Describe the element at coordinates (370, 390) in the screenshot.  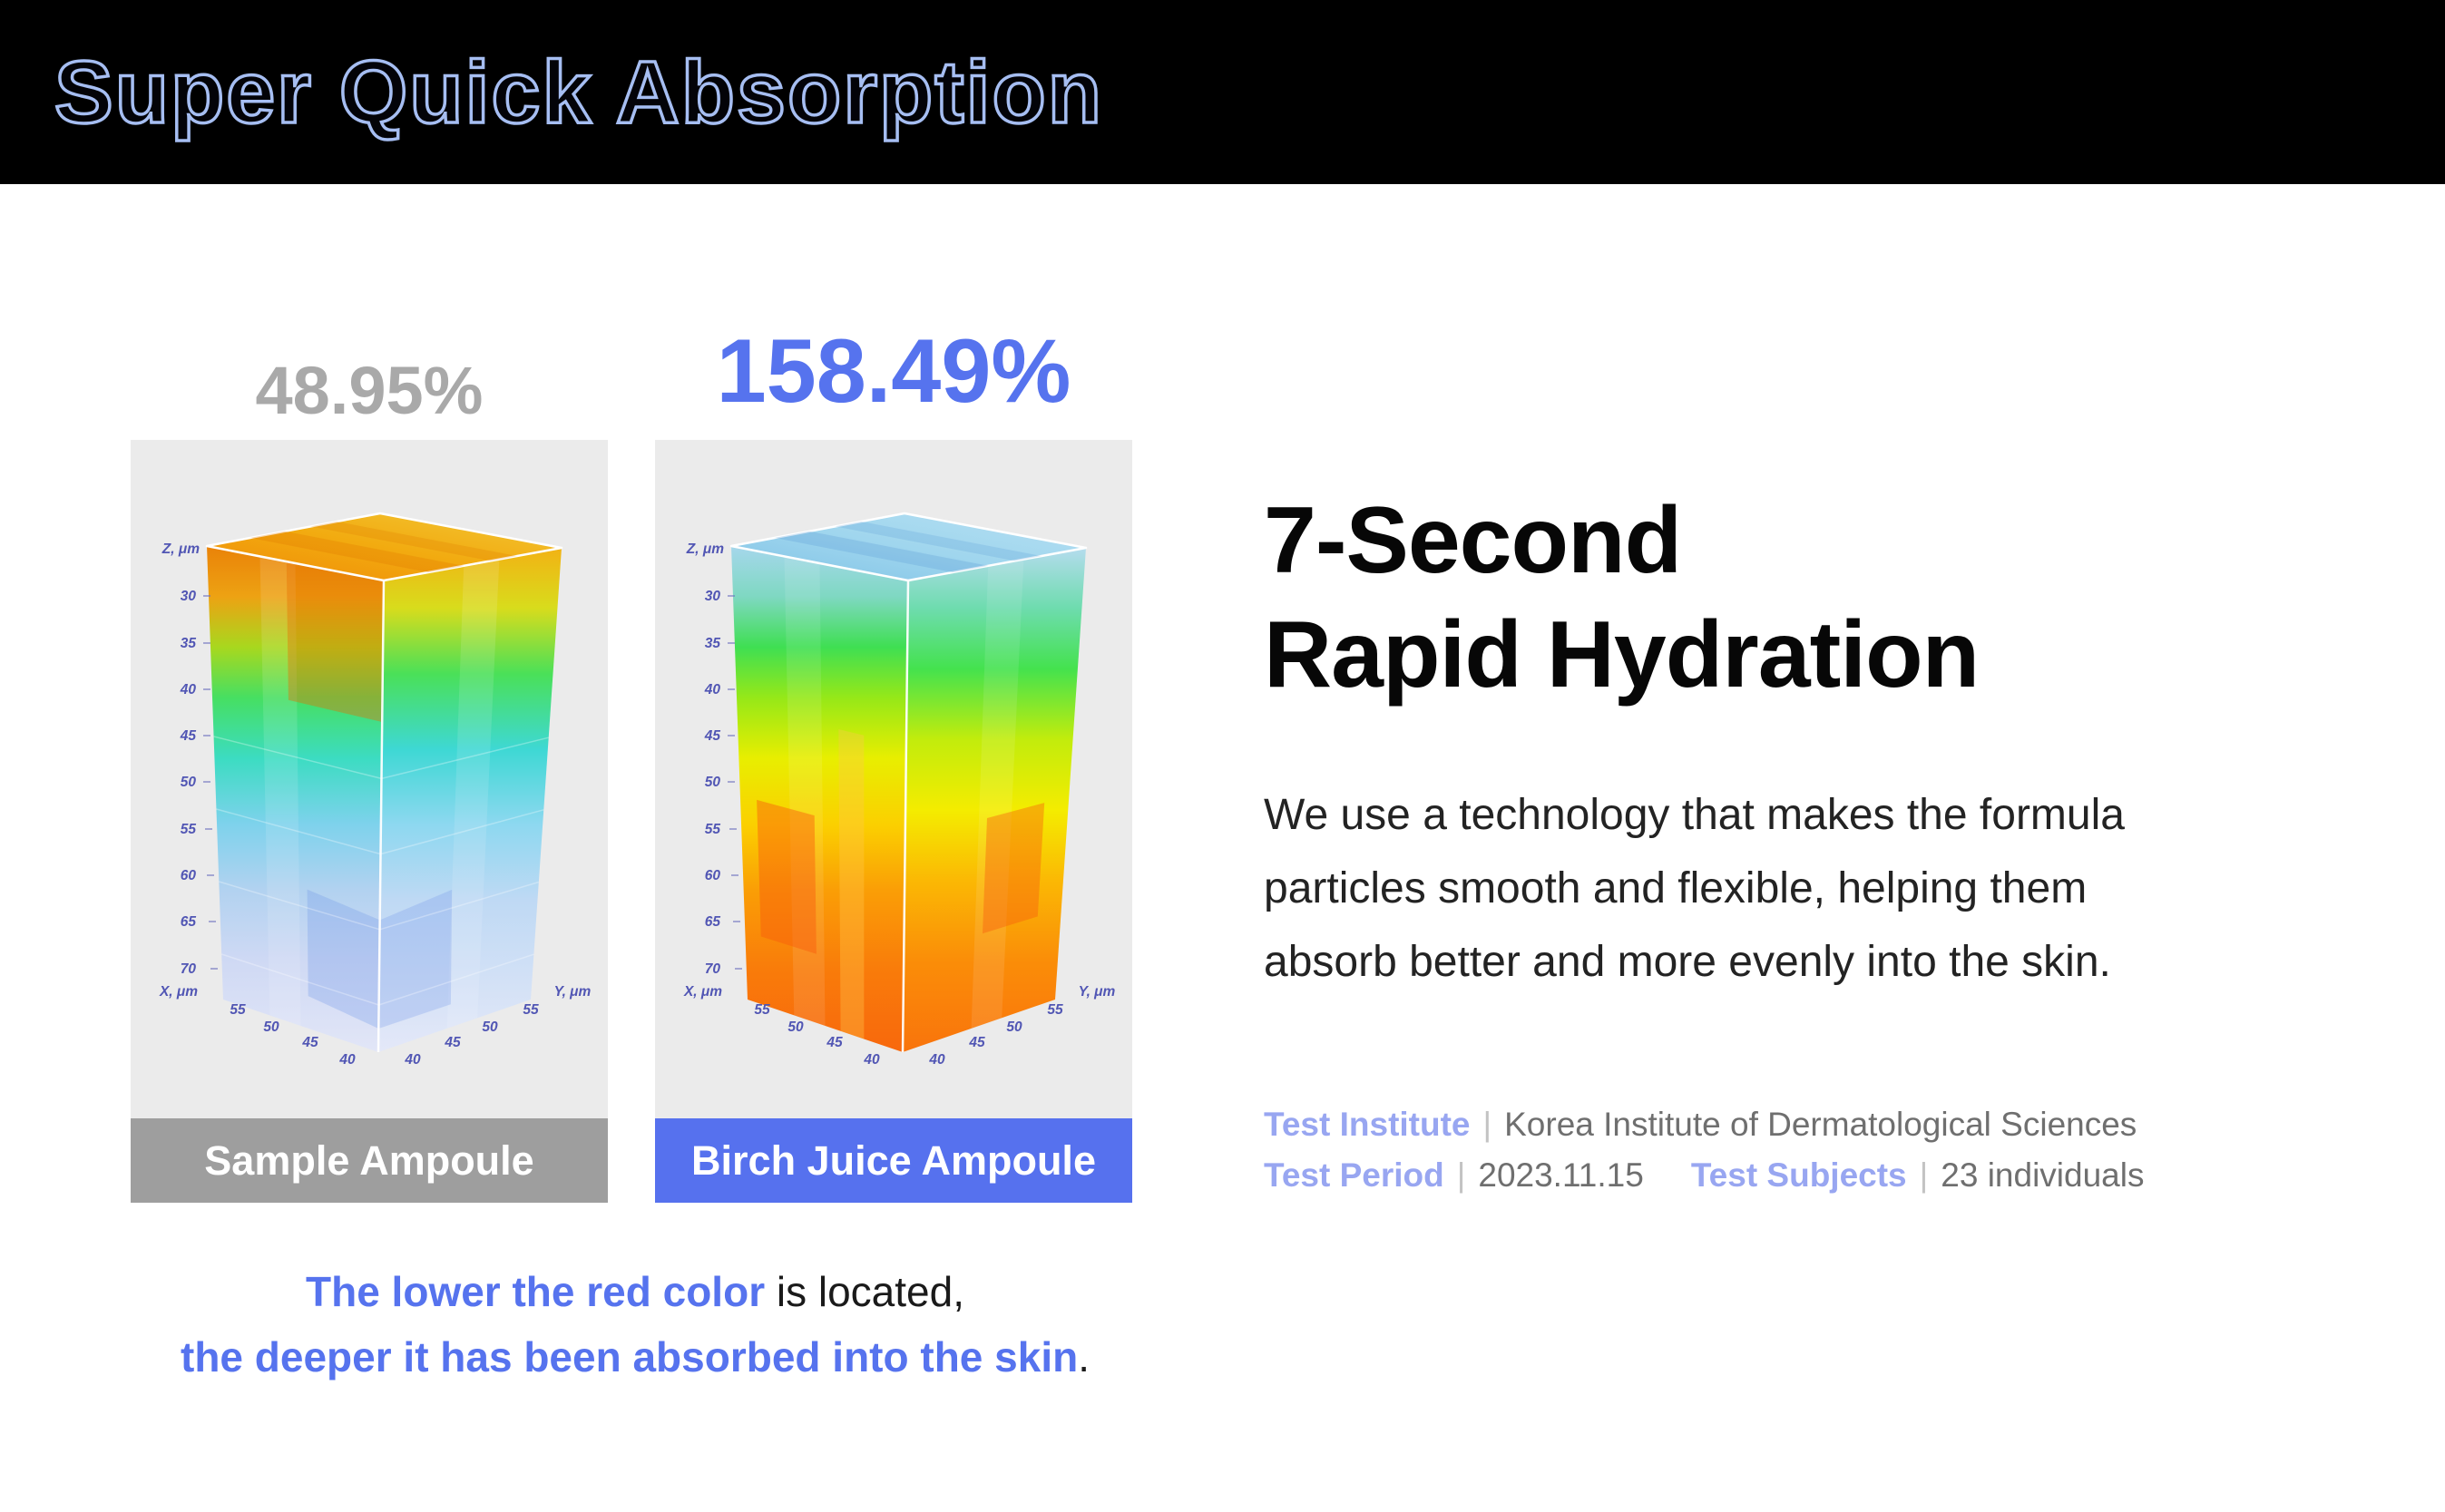
I see `absorption-value-sample: 48.95%` at that location.